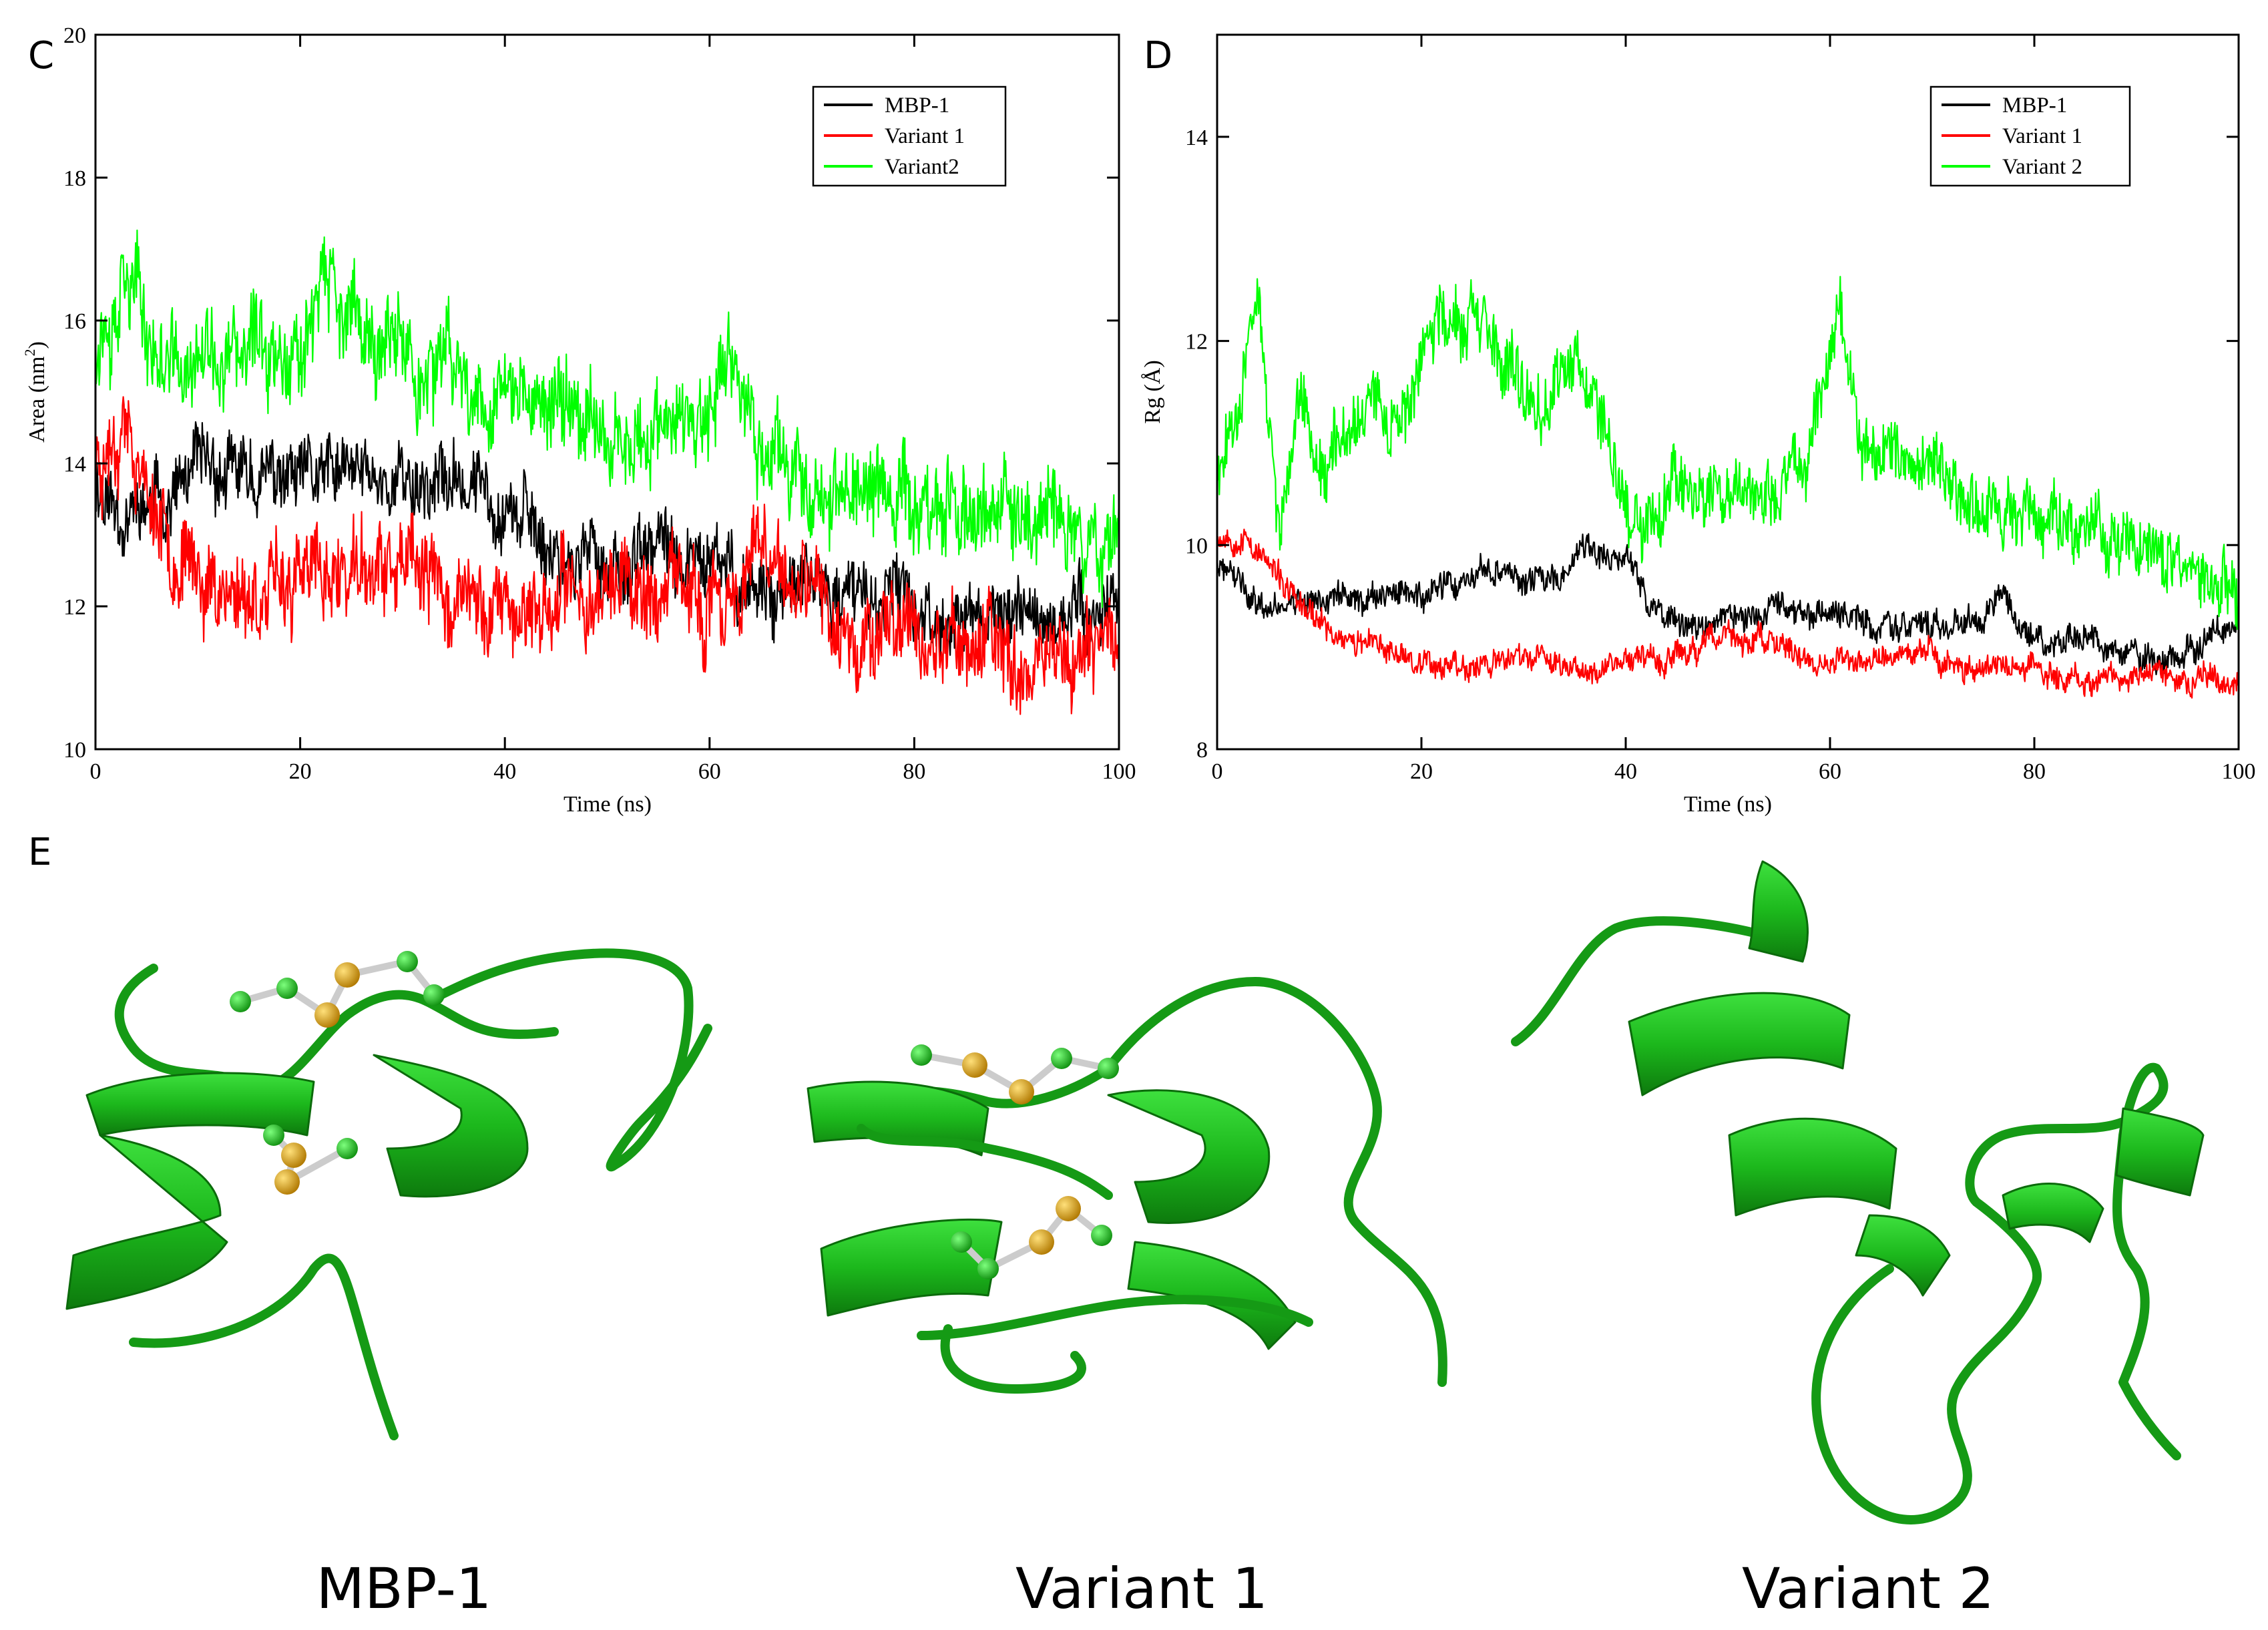 The height and width of the screenshot is (1630, 2268). I want to click on structure-mbp1, so click(388, 1194).